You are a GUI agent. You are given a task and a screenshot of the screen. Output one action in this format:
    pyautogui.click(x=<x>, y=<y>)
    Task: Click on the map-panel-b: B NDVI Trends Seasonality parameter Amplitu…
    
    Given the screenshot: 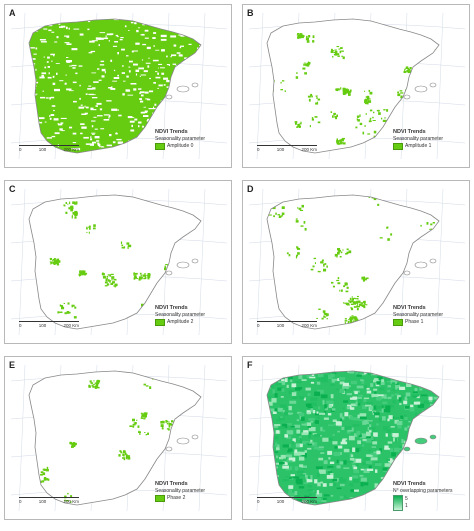 What is the action you would take?
    pyautogui.click(x=356, y=86)
    